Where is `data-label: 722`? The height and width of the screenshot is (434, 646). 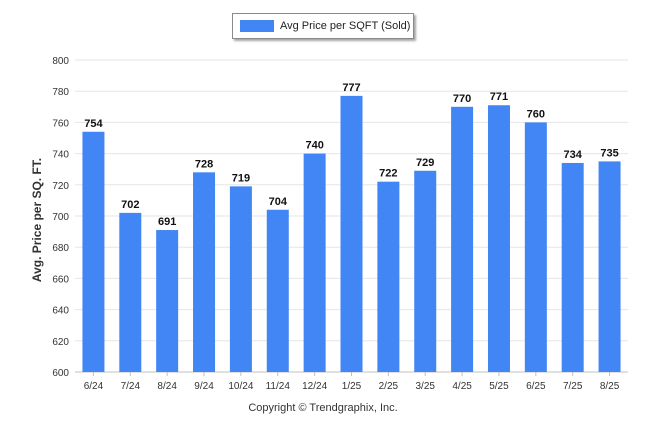
data-label: 722 is located at coordinates (388, 174).